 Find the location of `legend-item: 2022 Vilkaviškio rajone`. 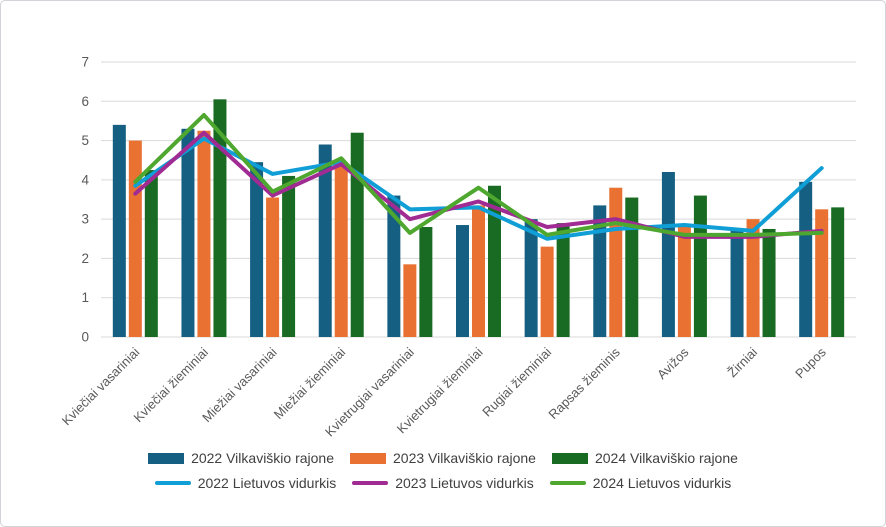

legend-item: 2022 Vilkaviškio rajone is located at coordinates (241, 458).